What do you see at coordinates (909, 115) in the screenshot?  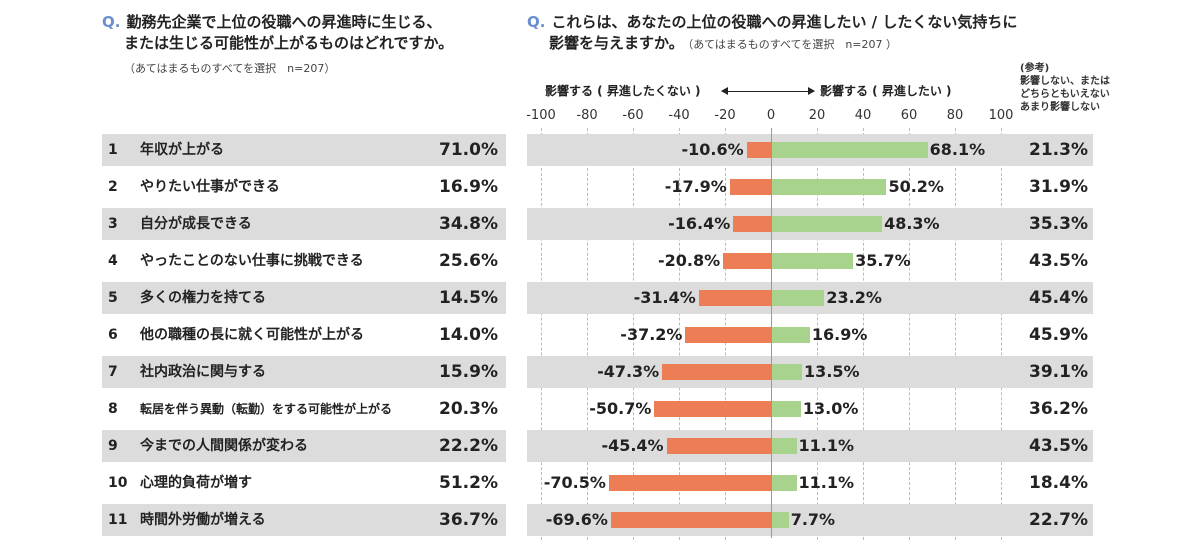 I see `x-tick-label: 60` at bounding box center [909, 115].